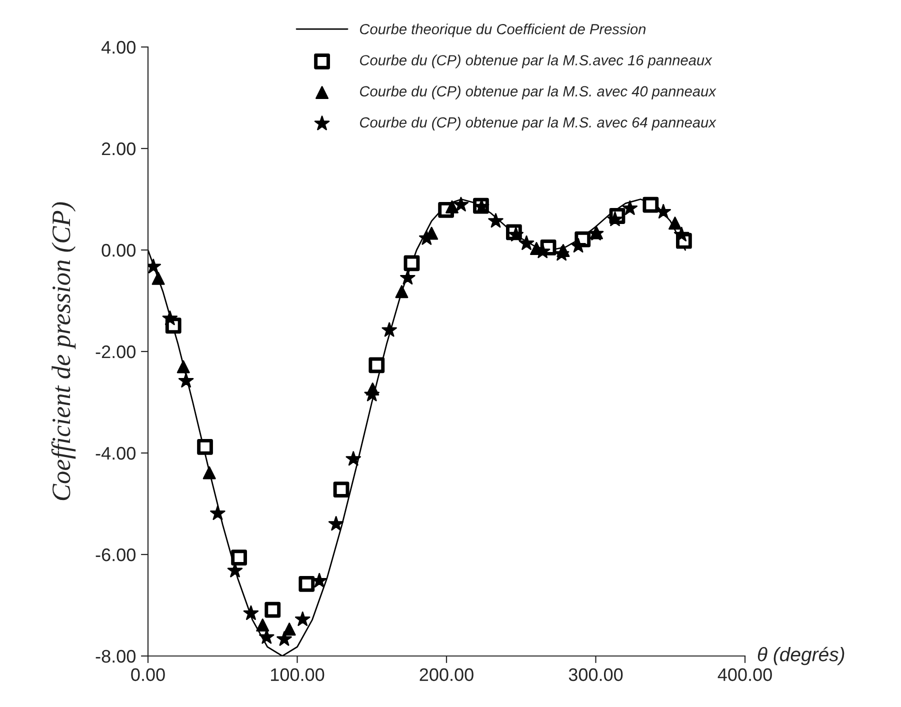 Image resolution: width=901 pixels, height=707 pixels. I want to click on y-tick-label: 0.00, so click(119, 250).